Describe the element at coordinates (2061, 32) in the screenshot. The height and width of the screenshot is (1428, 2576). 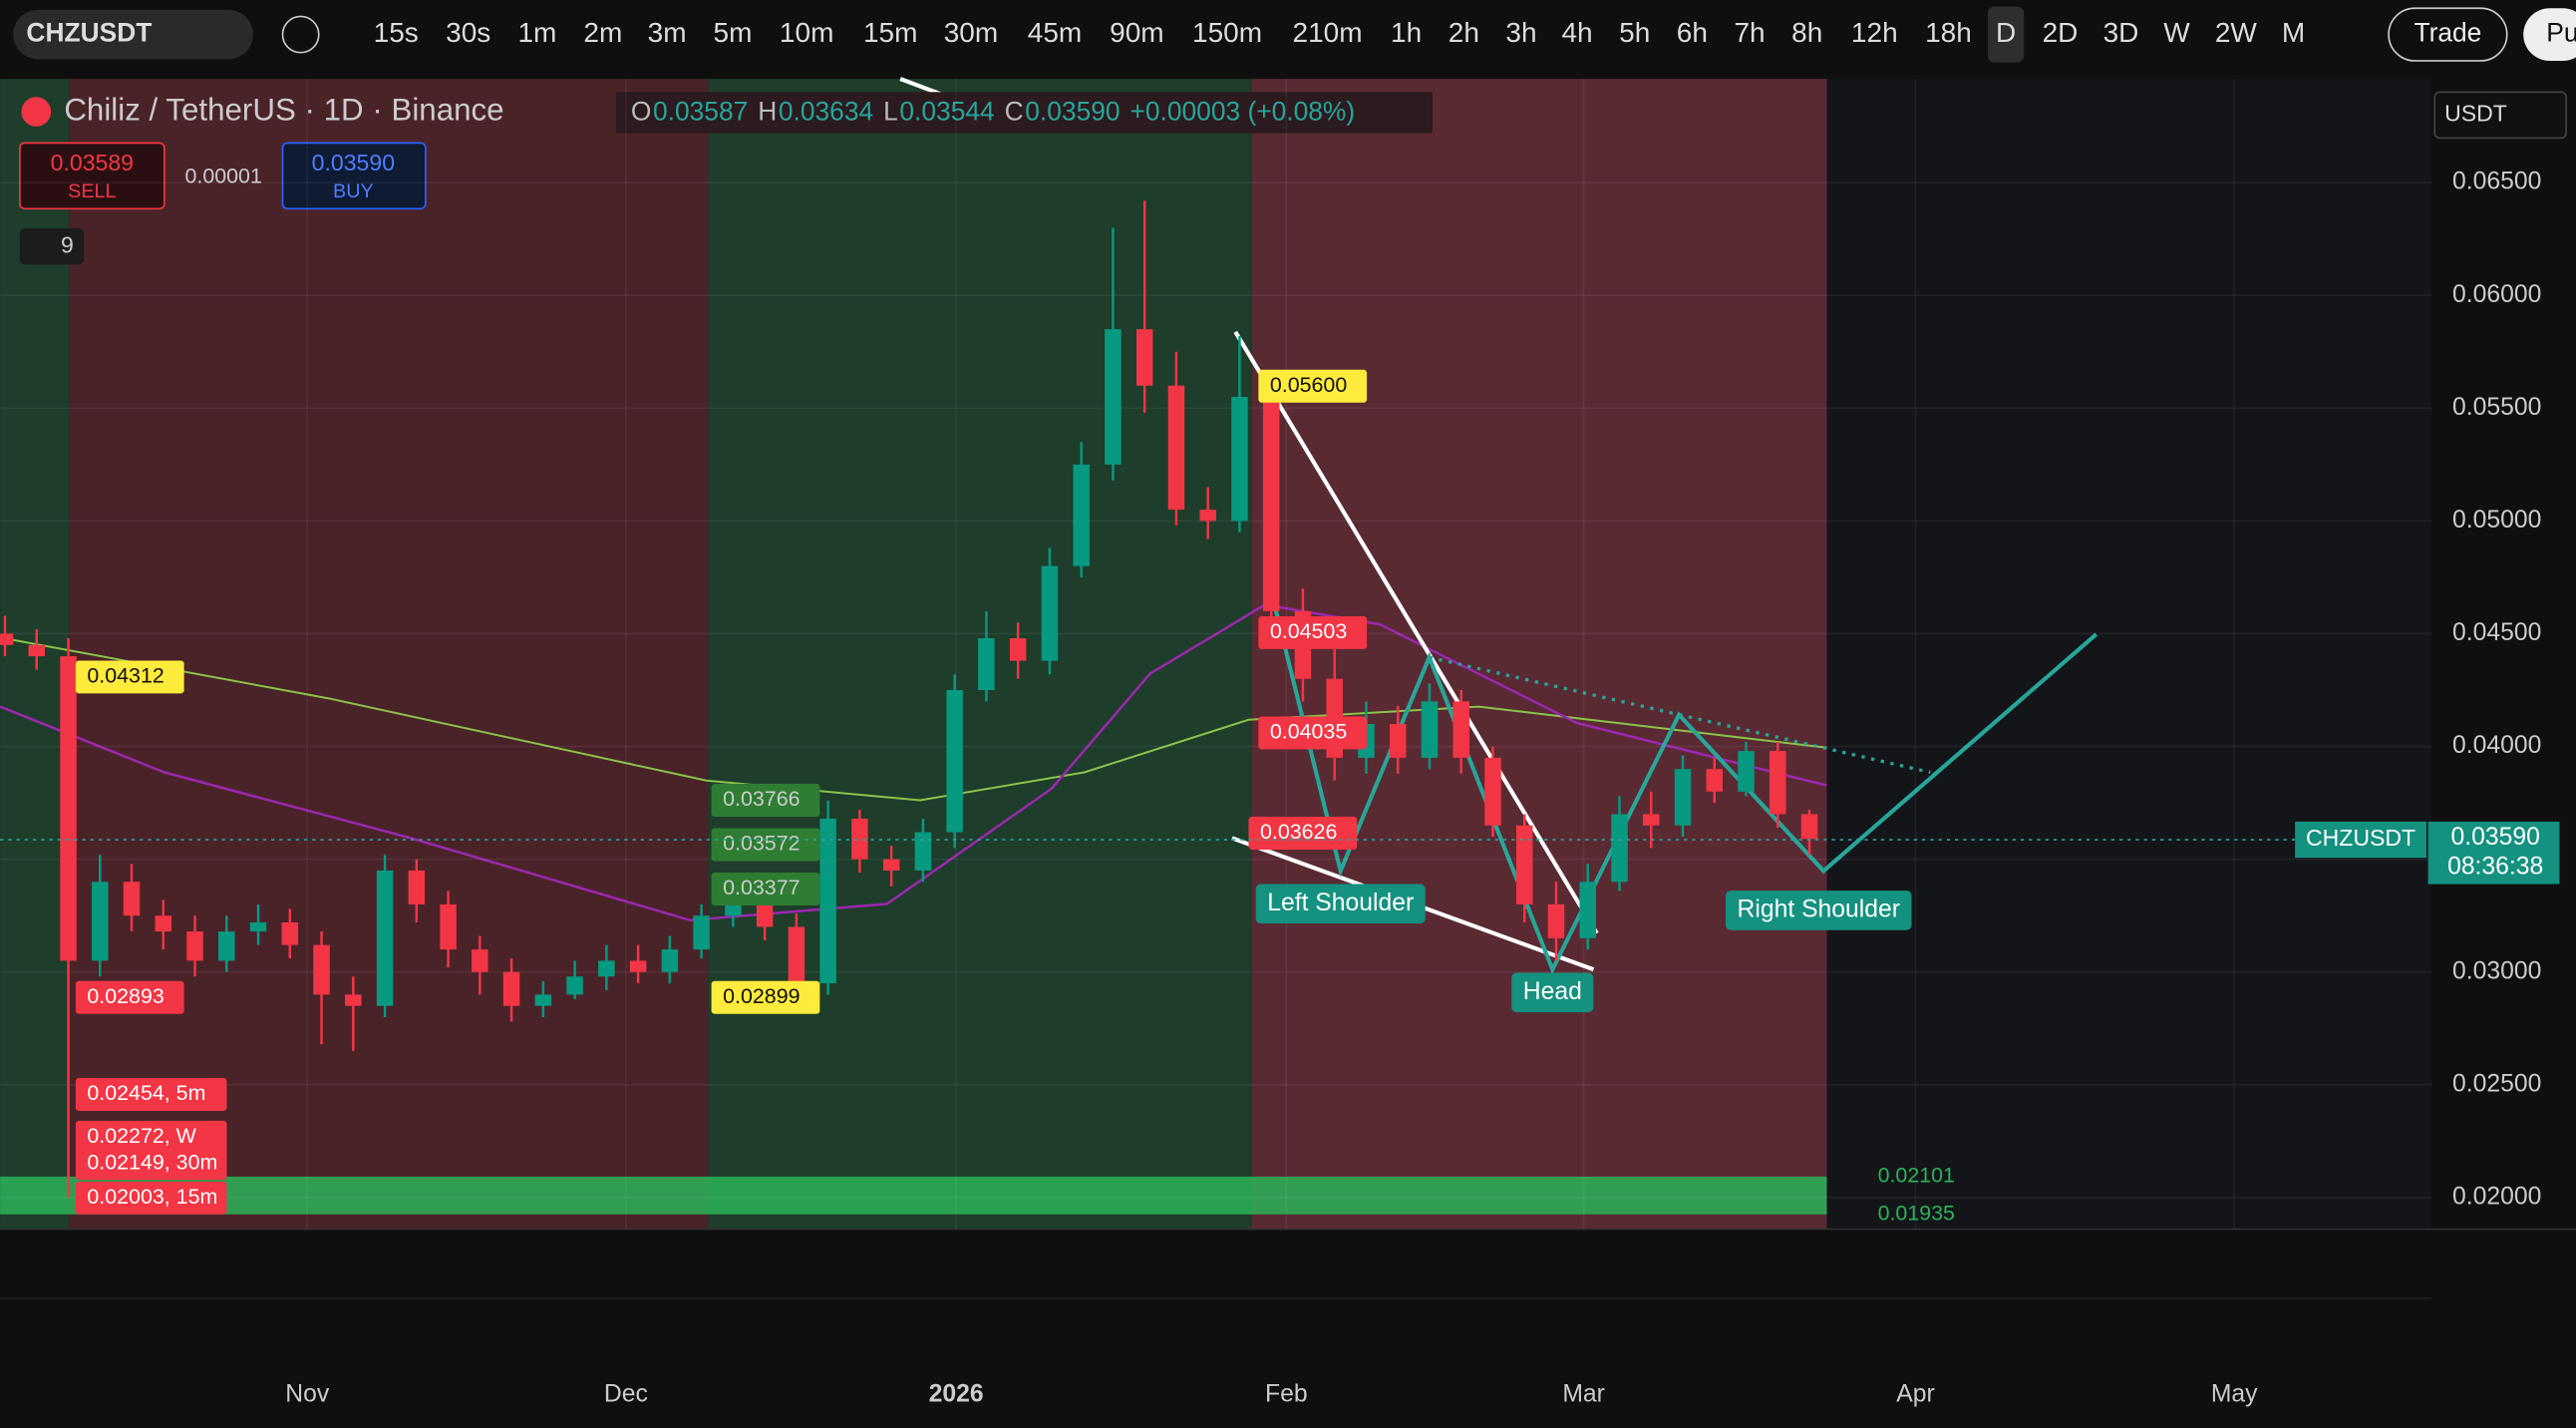
I see `interval: 2D` at that location.